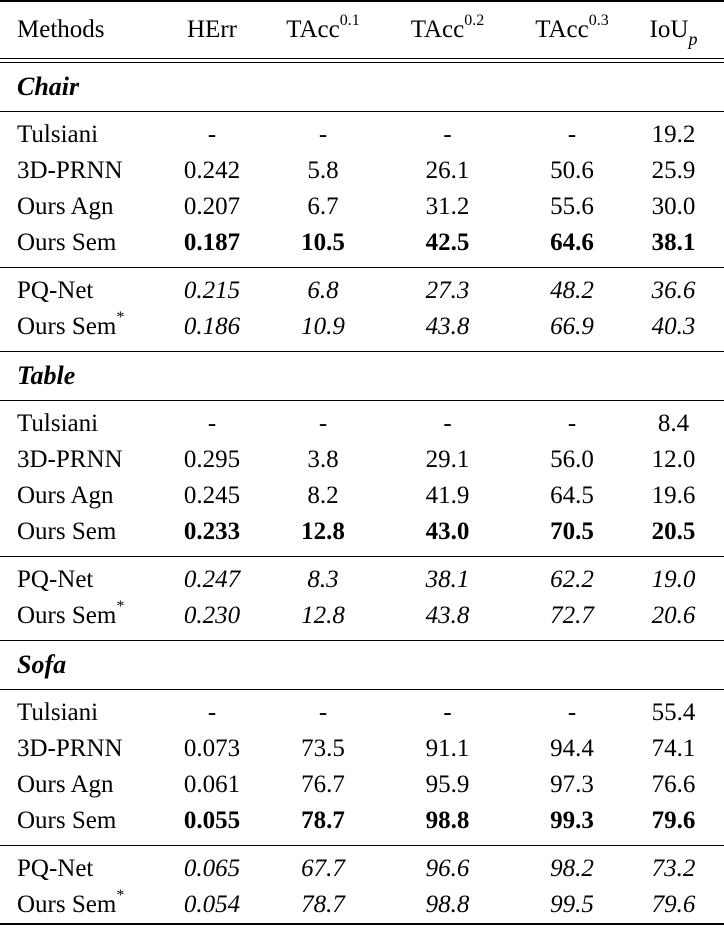 Image resolution: width=724 pixels, height=950 pixels. What do you see at coordinates (673, 712) in the screenshot?
I see `iou-p-cell: 55.4` at bounding box center [673, 712].